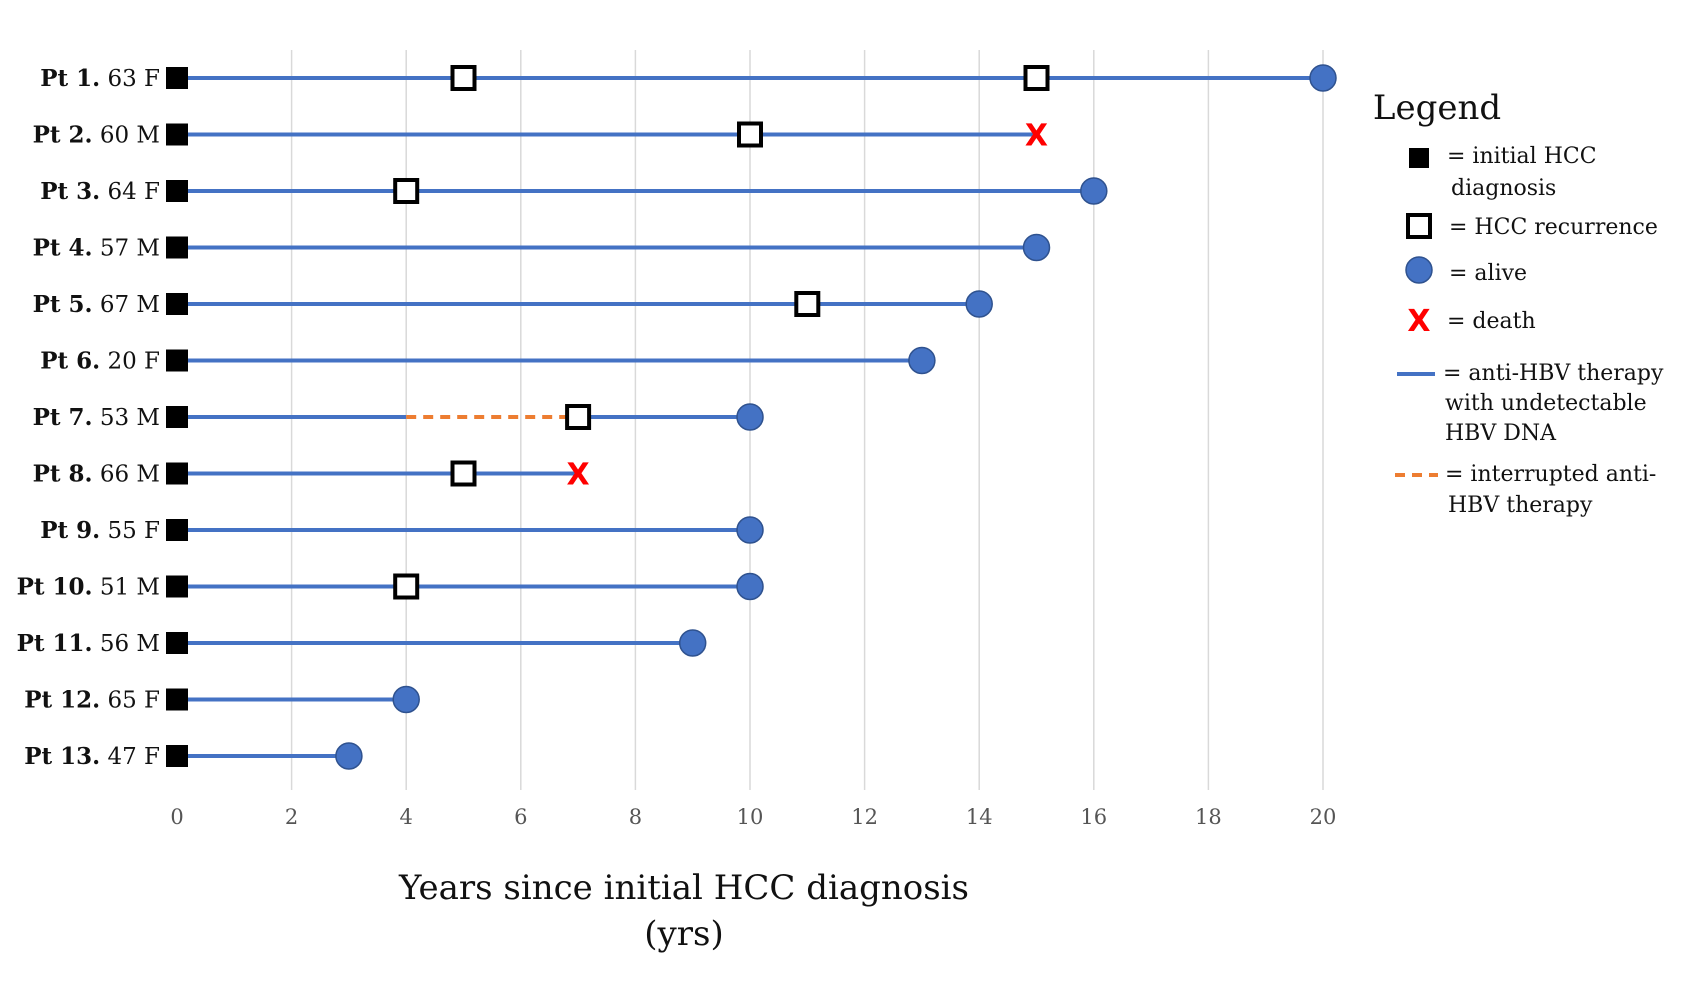 The image size is (1687, 998). What do you see at coordinates (63, 304) in the screenshot?
I see `patient-id: Pt 5.` at bounding box center [63, 304].